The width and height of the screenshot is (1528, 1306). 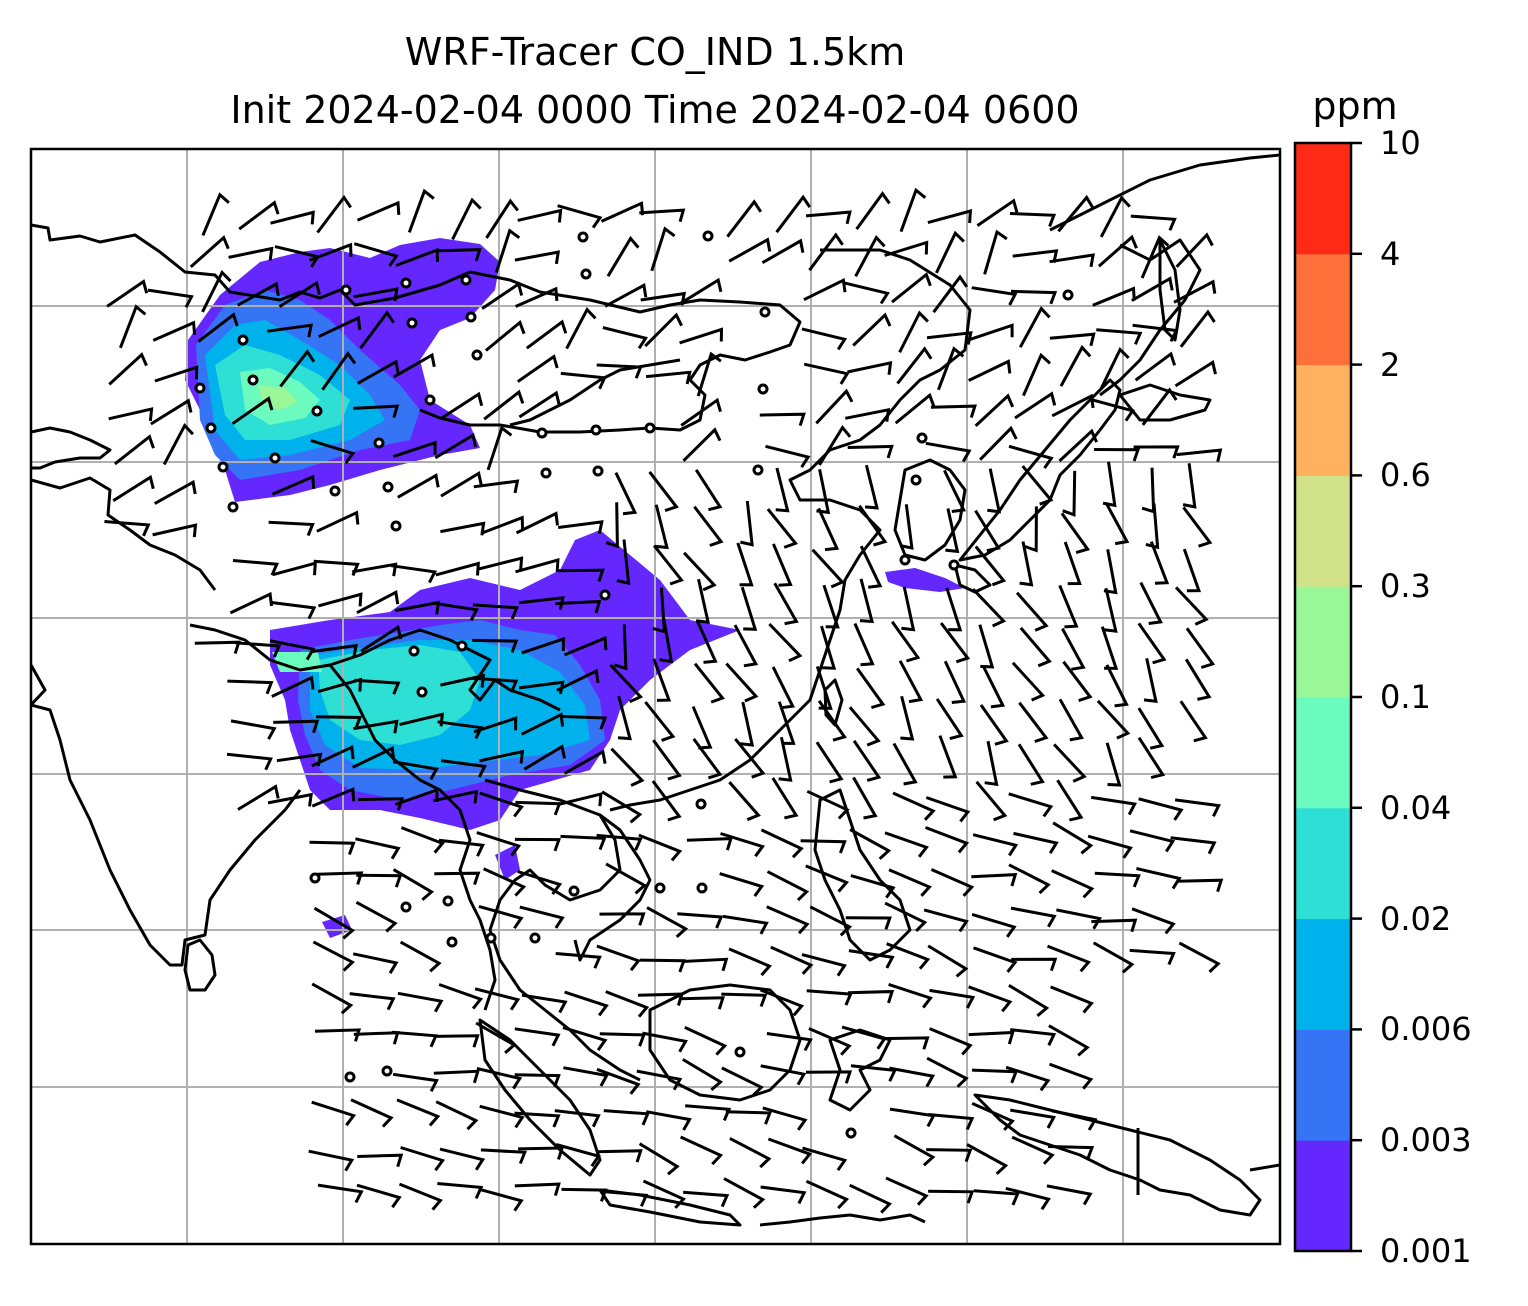 What do you see at coordinates (1405, 586) in the screenshot?
I see `colorbar-tick-label: 0.3` at bounding box center [1405, 586].